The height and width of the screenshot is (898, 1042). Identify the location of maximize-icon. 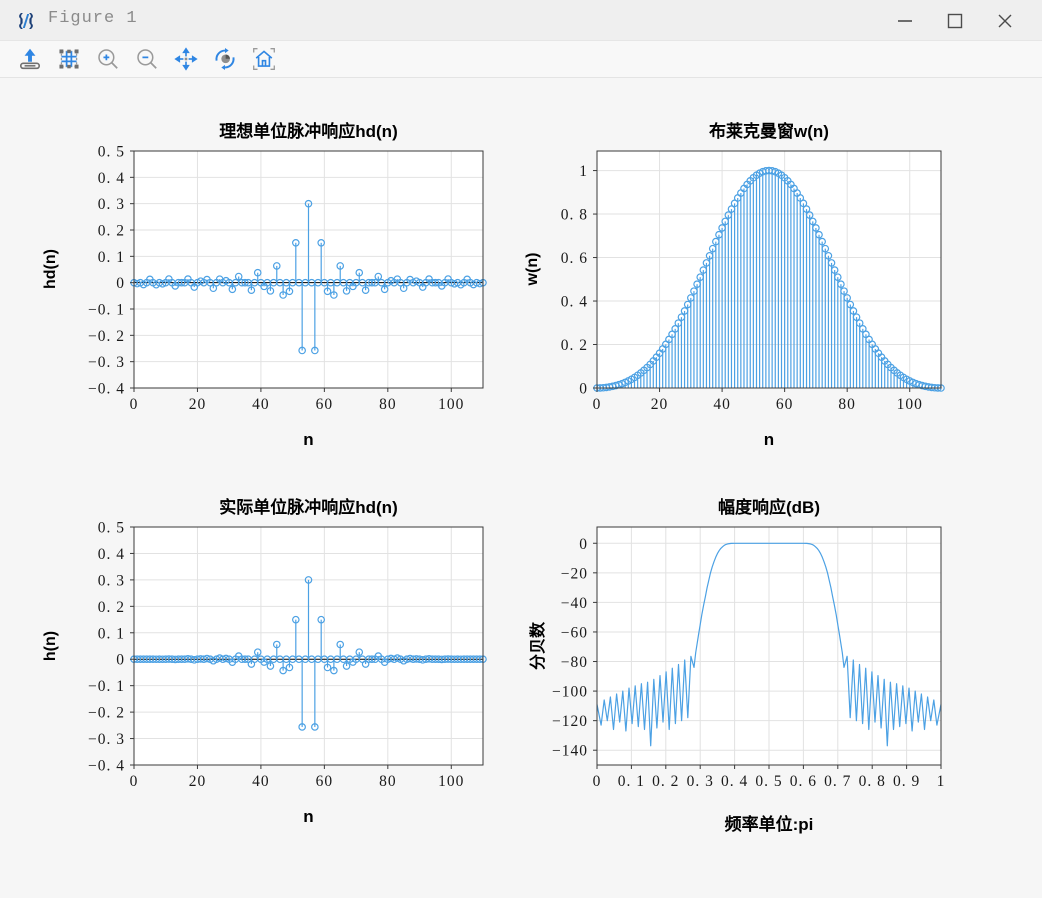
(955, 21).